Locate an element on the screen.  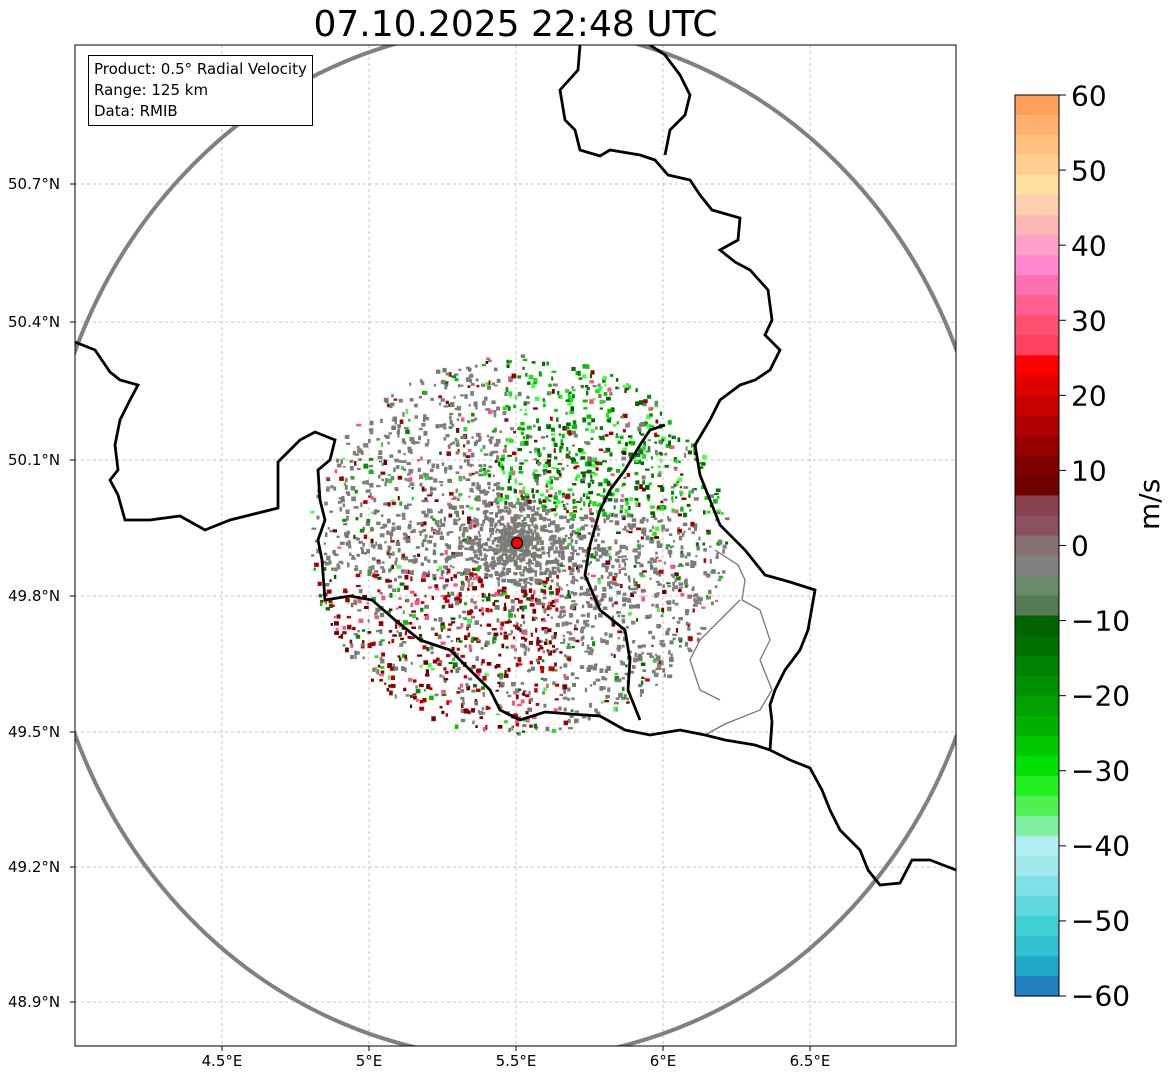
colorbar-tick-label: 50 is located at coordinates (1089, 171).